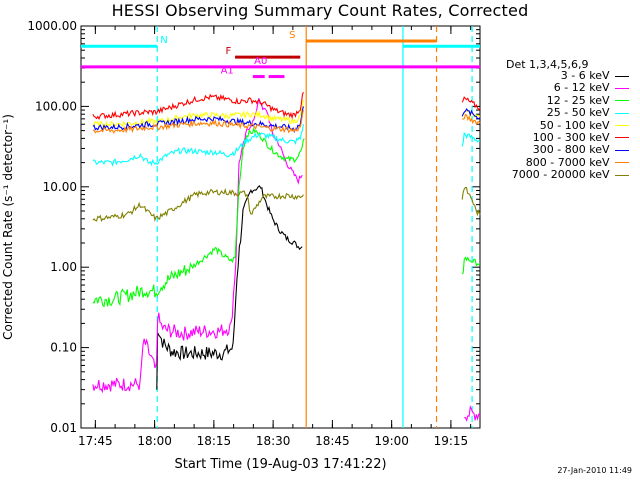 The image size is (640, 480). What do you see at coordinates (52, 26) in the screenshot?
I see `y-tick-label: 1000.00` at bounding box center [52, 26].